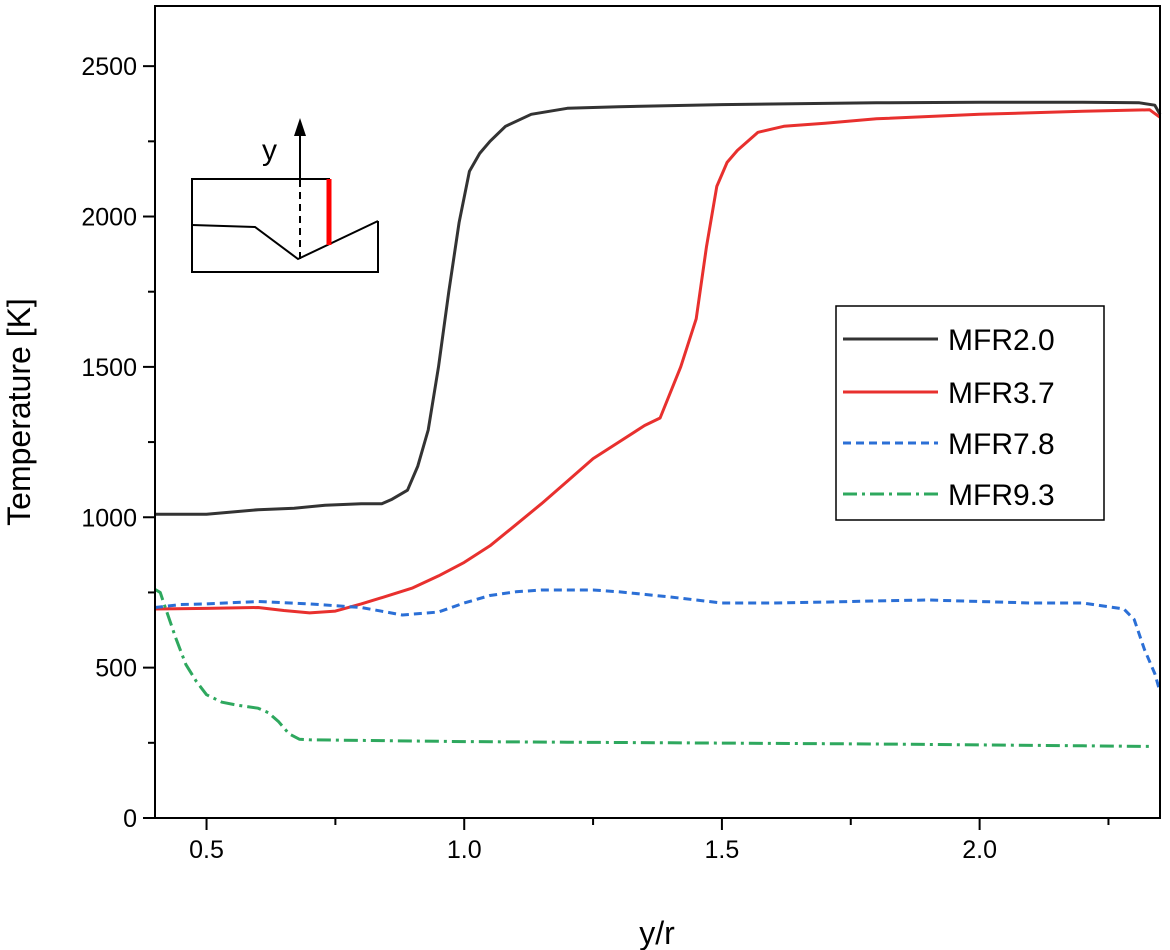  What do you see at coordinates (109, 67) in the screenshot?
I see `y-tick-label: 2500` at bounding box center [109, 67].